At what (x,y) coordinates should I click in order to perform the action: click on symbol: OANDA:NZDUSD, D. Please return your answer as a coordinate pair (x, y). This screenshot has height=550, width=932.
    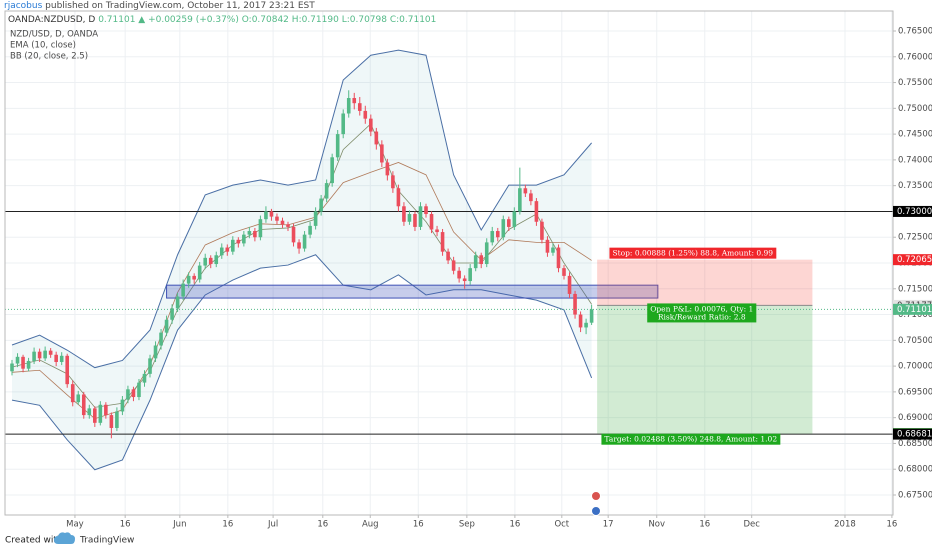
    Looking at the image, I should click on (51, 20).